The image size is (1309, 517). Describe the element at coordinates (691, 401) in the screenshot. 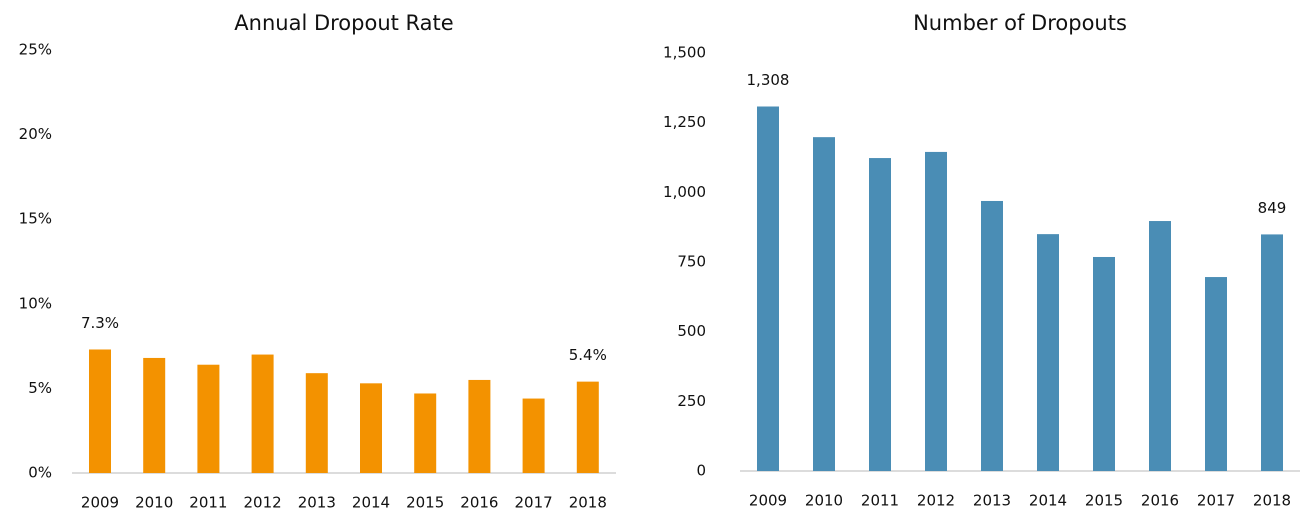

I see `y-tick-label: 250` at that location.